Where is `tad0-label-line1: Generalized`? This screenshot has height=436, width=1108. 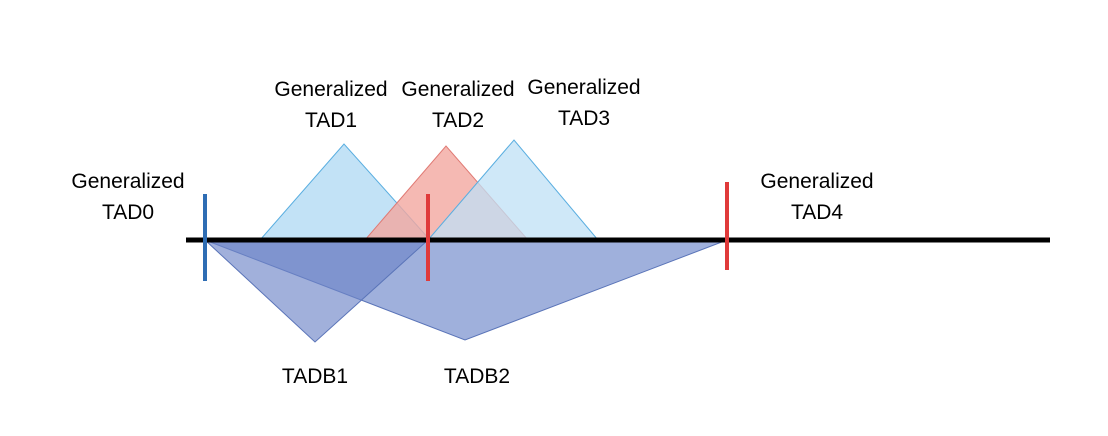 tad0-label-line1: Generalized is located at coordinates (127, 181).